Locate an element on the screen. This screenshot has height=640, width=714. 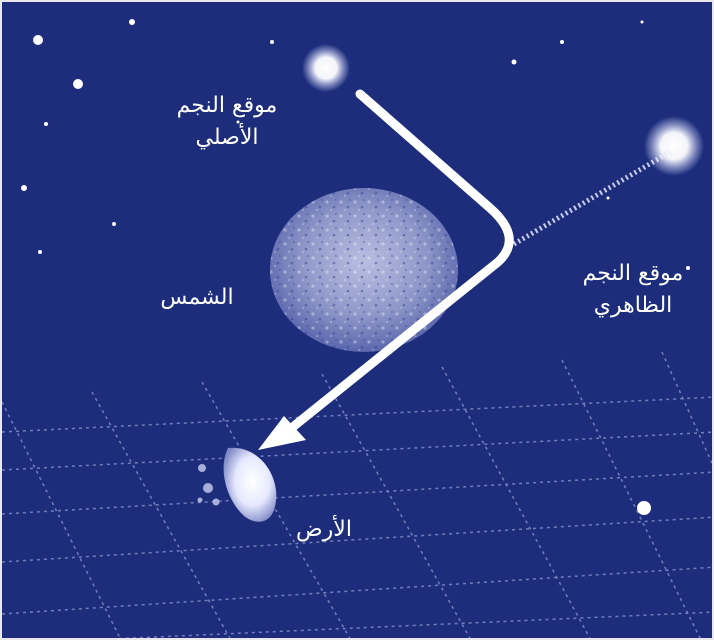
apparent-position-label: موقع النجم الظاهري is located at coordinates (633, 290).